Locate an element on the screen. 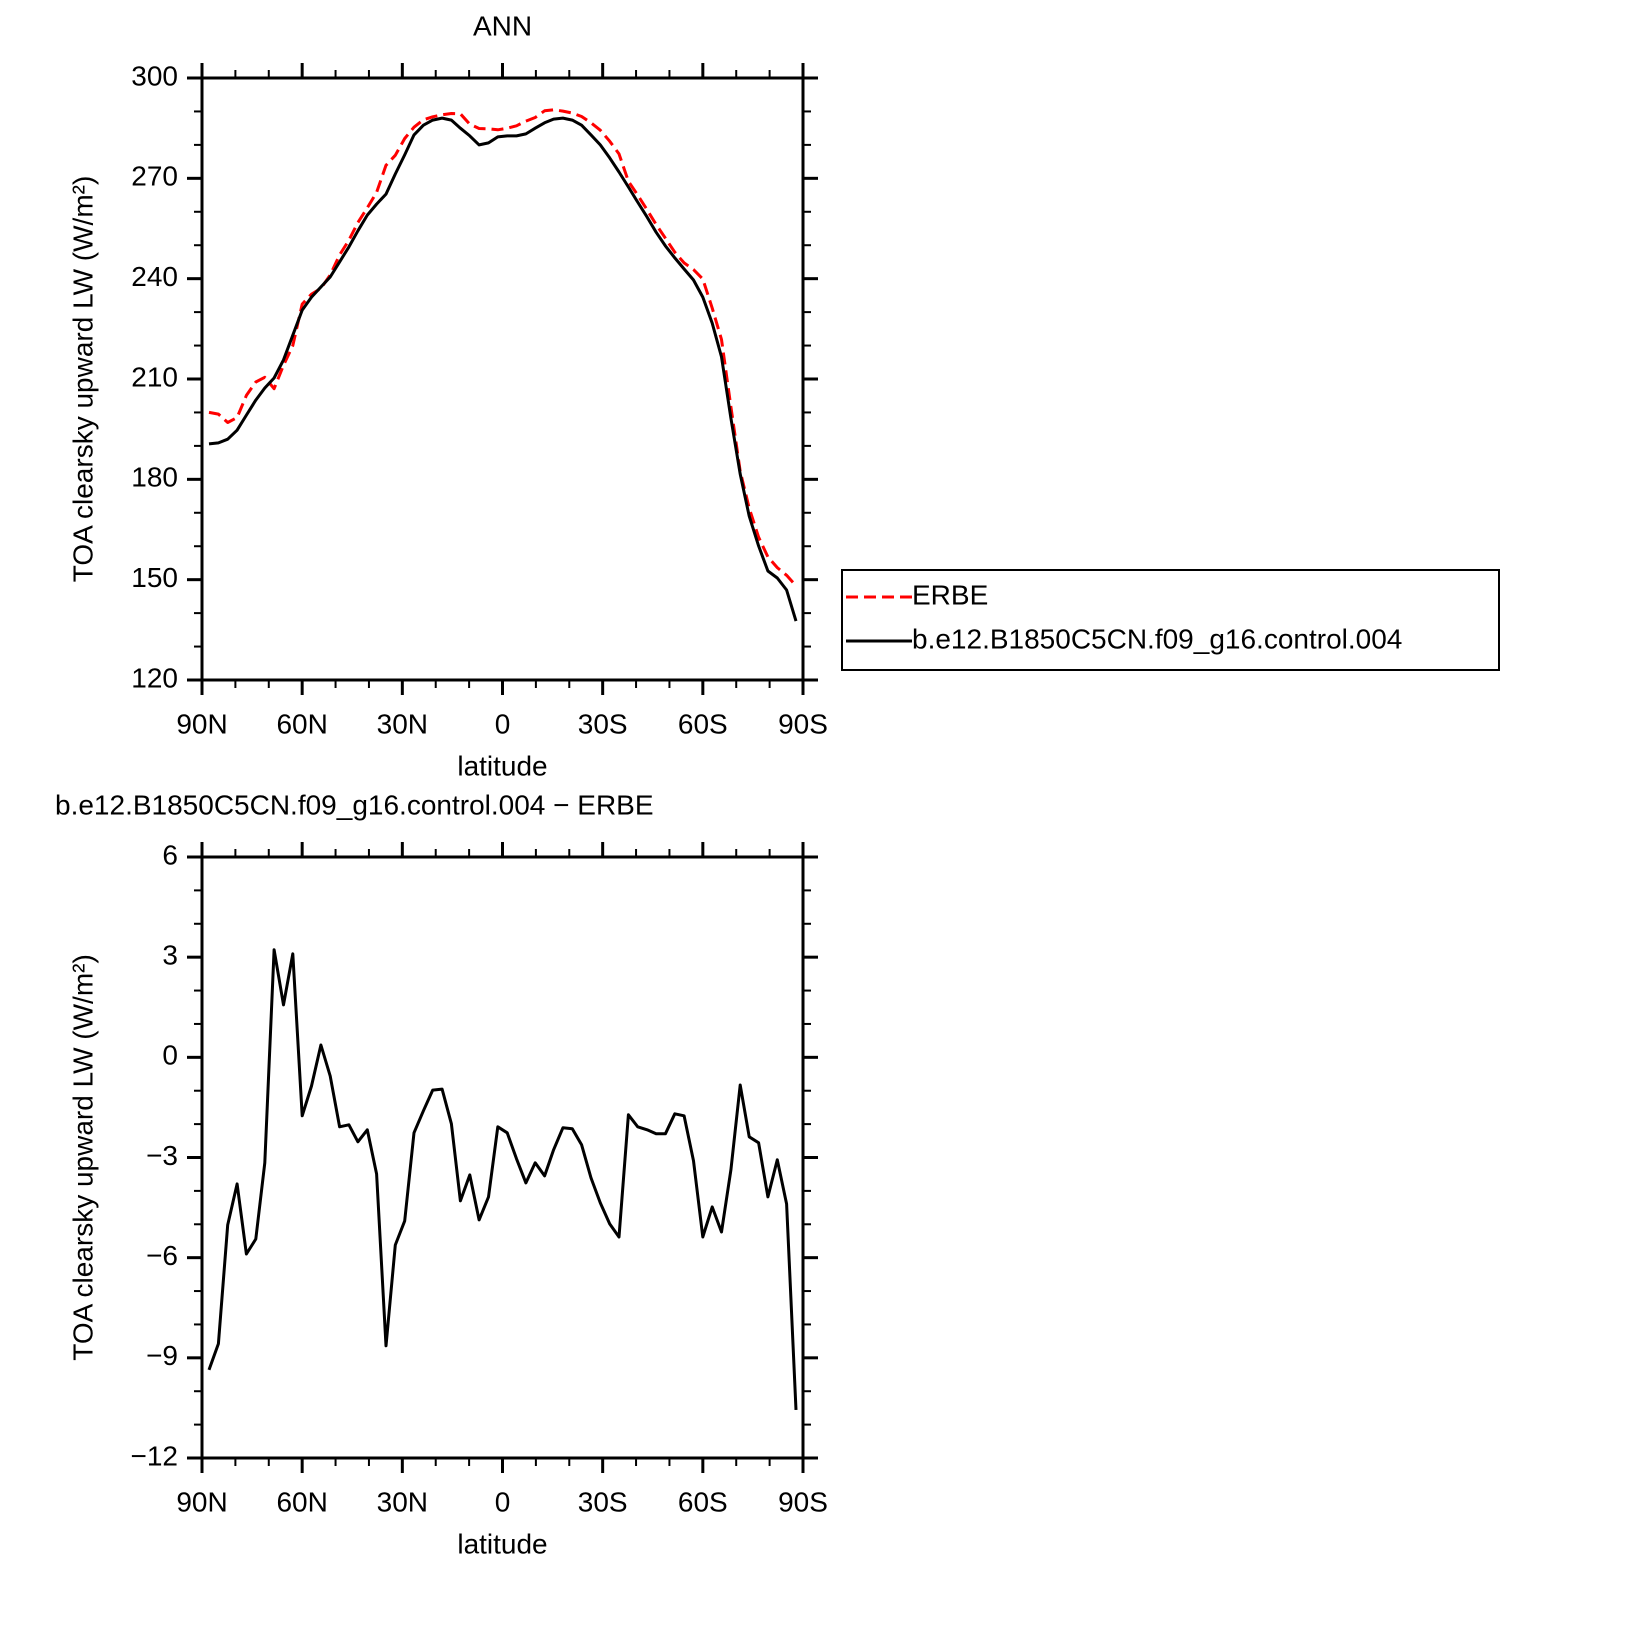 This screenshot has height=1631, width=1630. legend-label: b.e12.B1850C5CN.f09_g16.control.004 is located at coordinates (1157, 638).